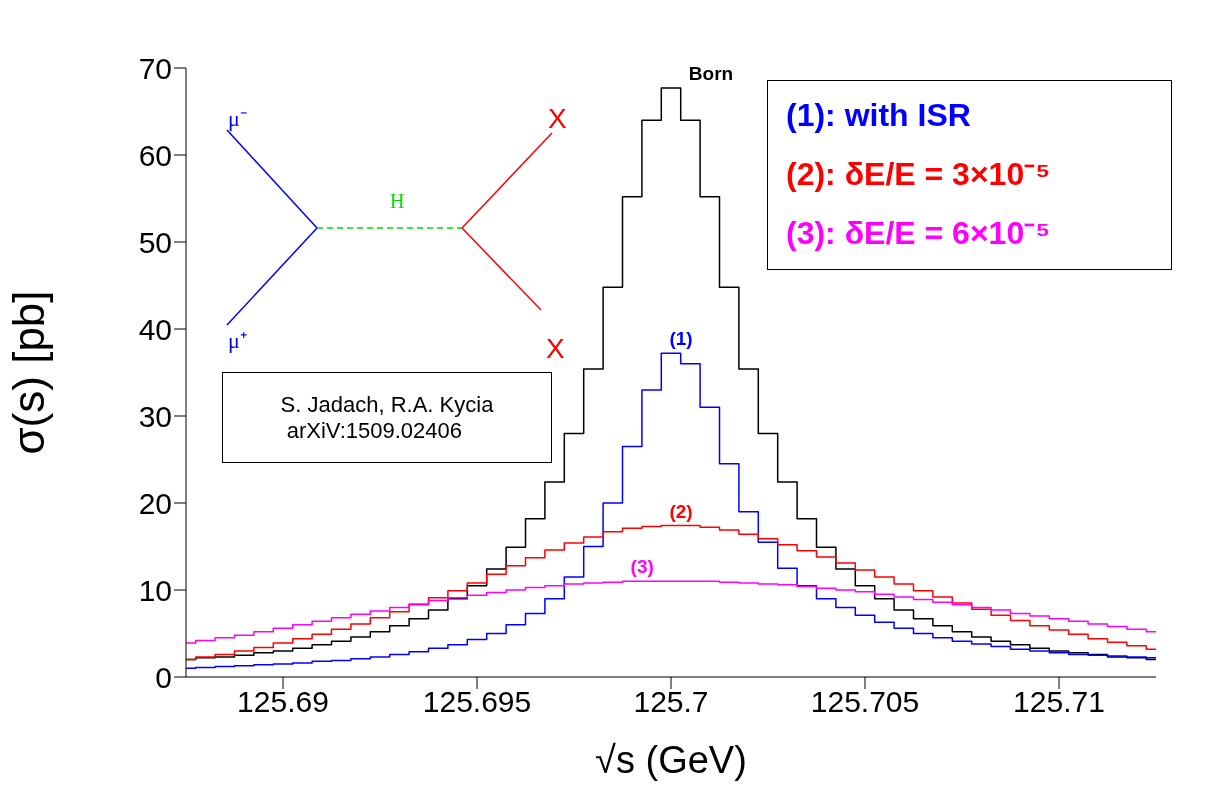  What do you see at coordinates (1059, 702) in the screenshot?
I see `x-tick-label: 125.71` at bounding box center [1059, 702].